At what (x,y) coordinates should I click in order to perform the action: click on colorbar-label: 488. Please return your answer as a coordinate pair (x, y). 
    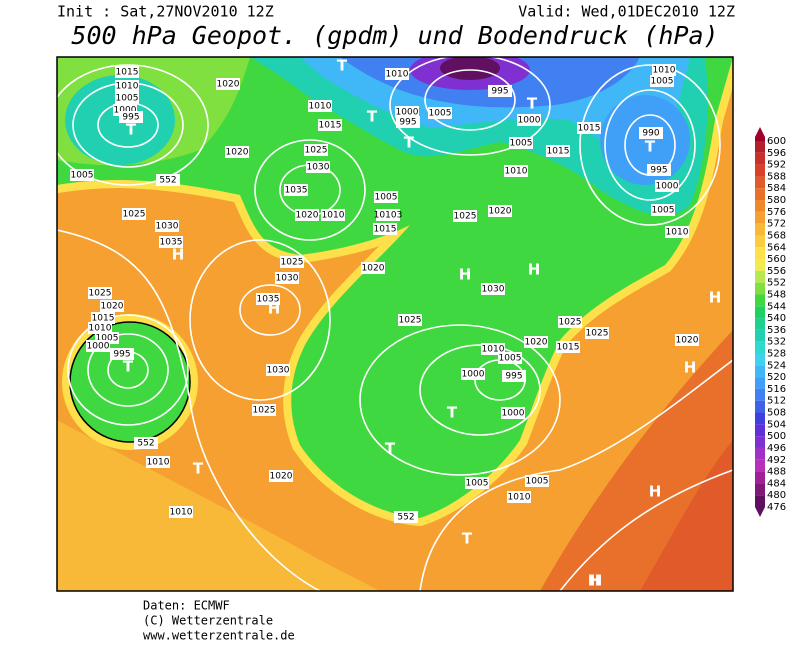
    Looking at the image, I should click on (776, 472).